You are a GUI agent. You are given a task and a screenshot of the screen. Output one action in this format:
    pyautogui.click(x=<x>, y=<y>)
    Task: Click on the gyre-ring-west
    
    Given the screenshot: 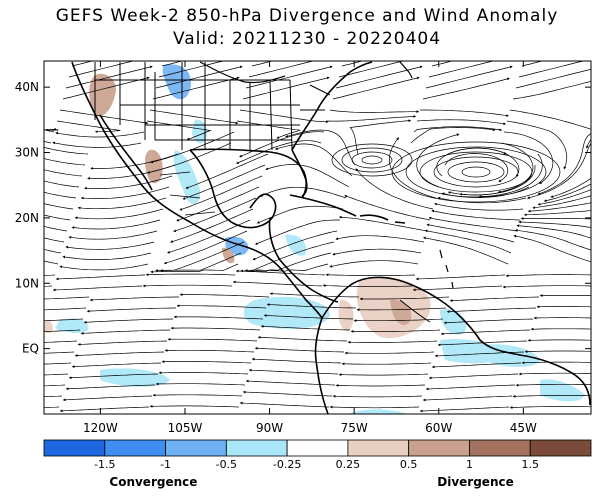 What is the action you would take?
    pyautogui.click(x=372, y=160)
    